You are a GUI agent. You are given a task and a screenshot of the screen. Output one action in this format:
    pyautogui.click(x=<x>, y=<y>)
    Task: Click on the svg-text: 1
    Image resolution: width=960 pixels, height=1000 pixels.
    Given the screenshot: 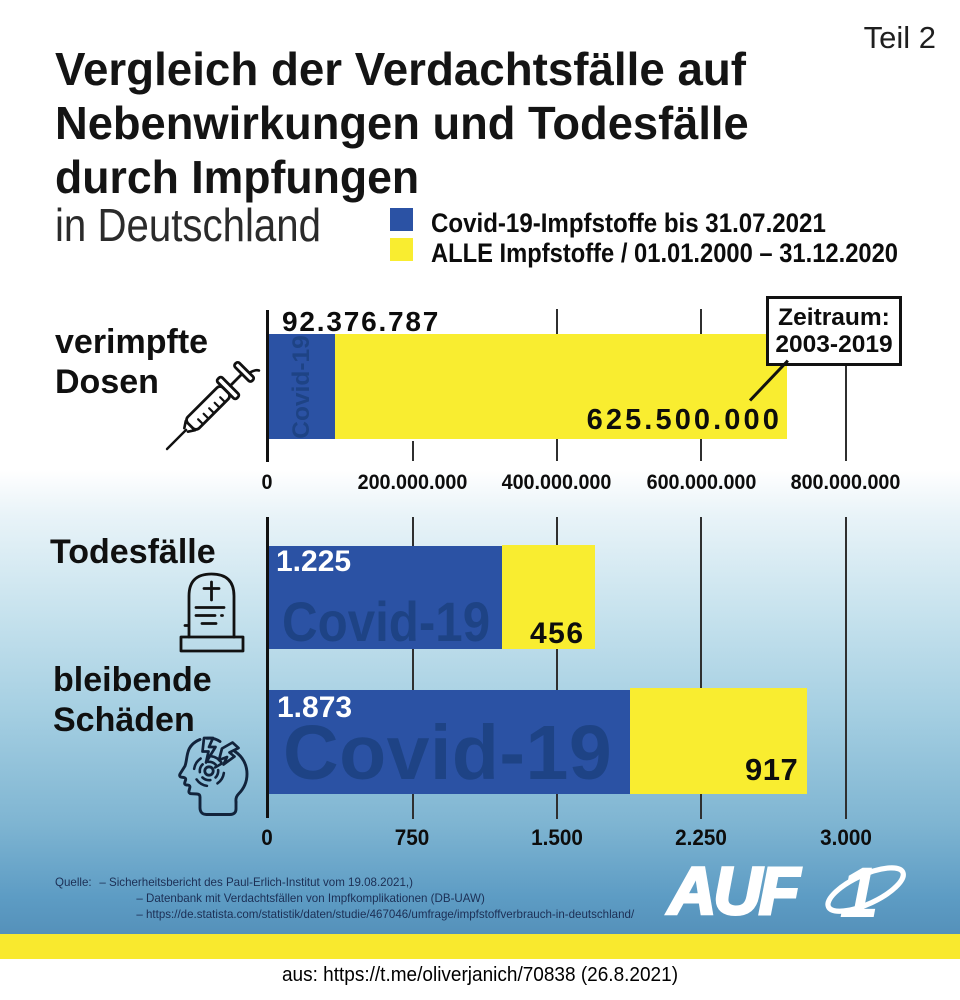 What is the action you would take?
    pyautogui.click(x=860, y=894)
    